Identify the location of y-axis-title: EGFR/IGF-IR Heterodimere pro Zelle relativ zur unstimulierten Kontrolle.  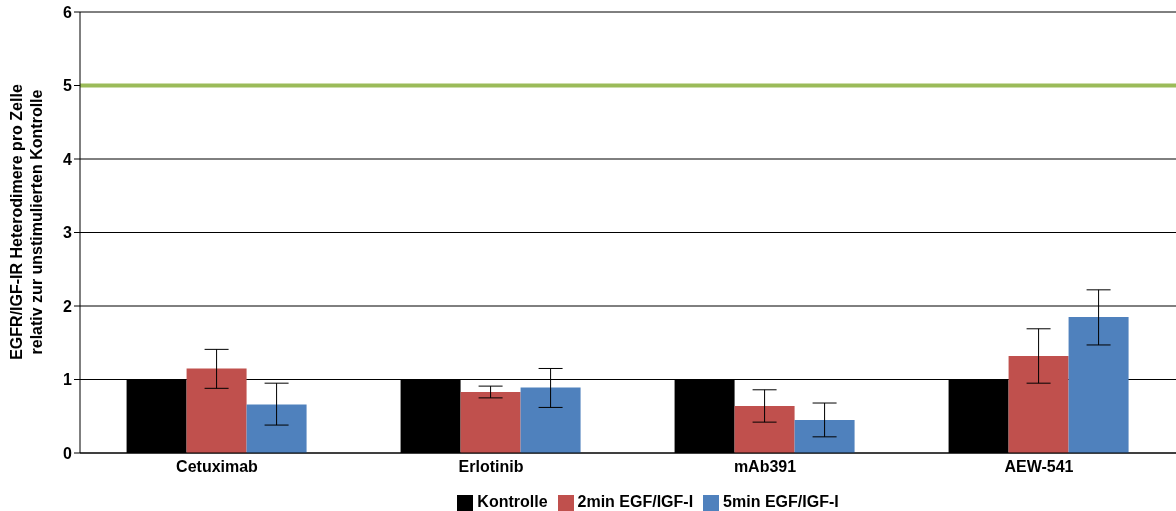
(26, 222).